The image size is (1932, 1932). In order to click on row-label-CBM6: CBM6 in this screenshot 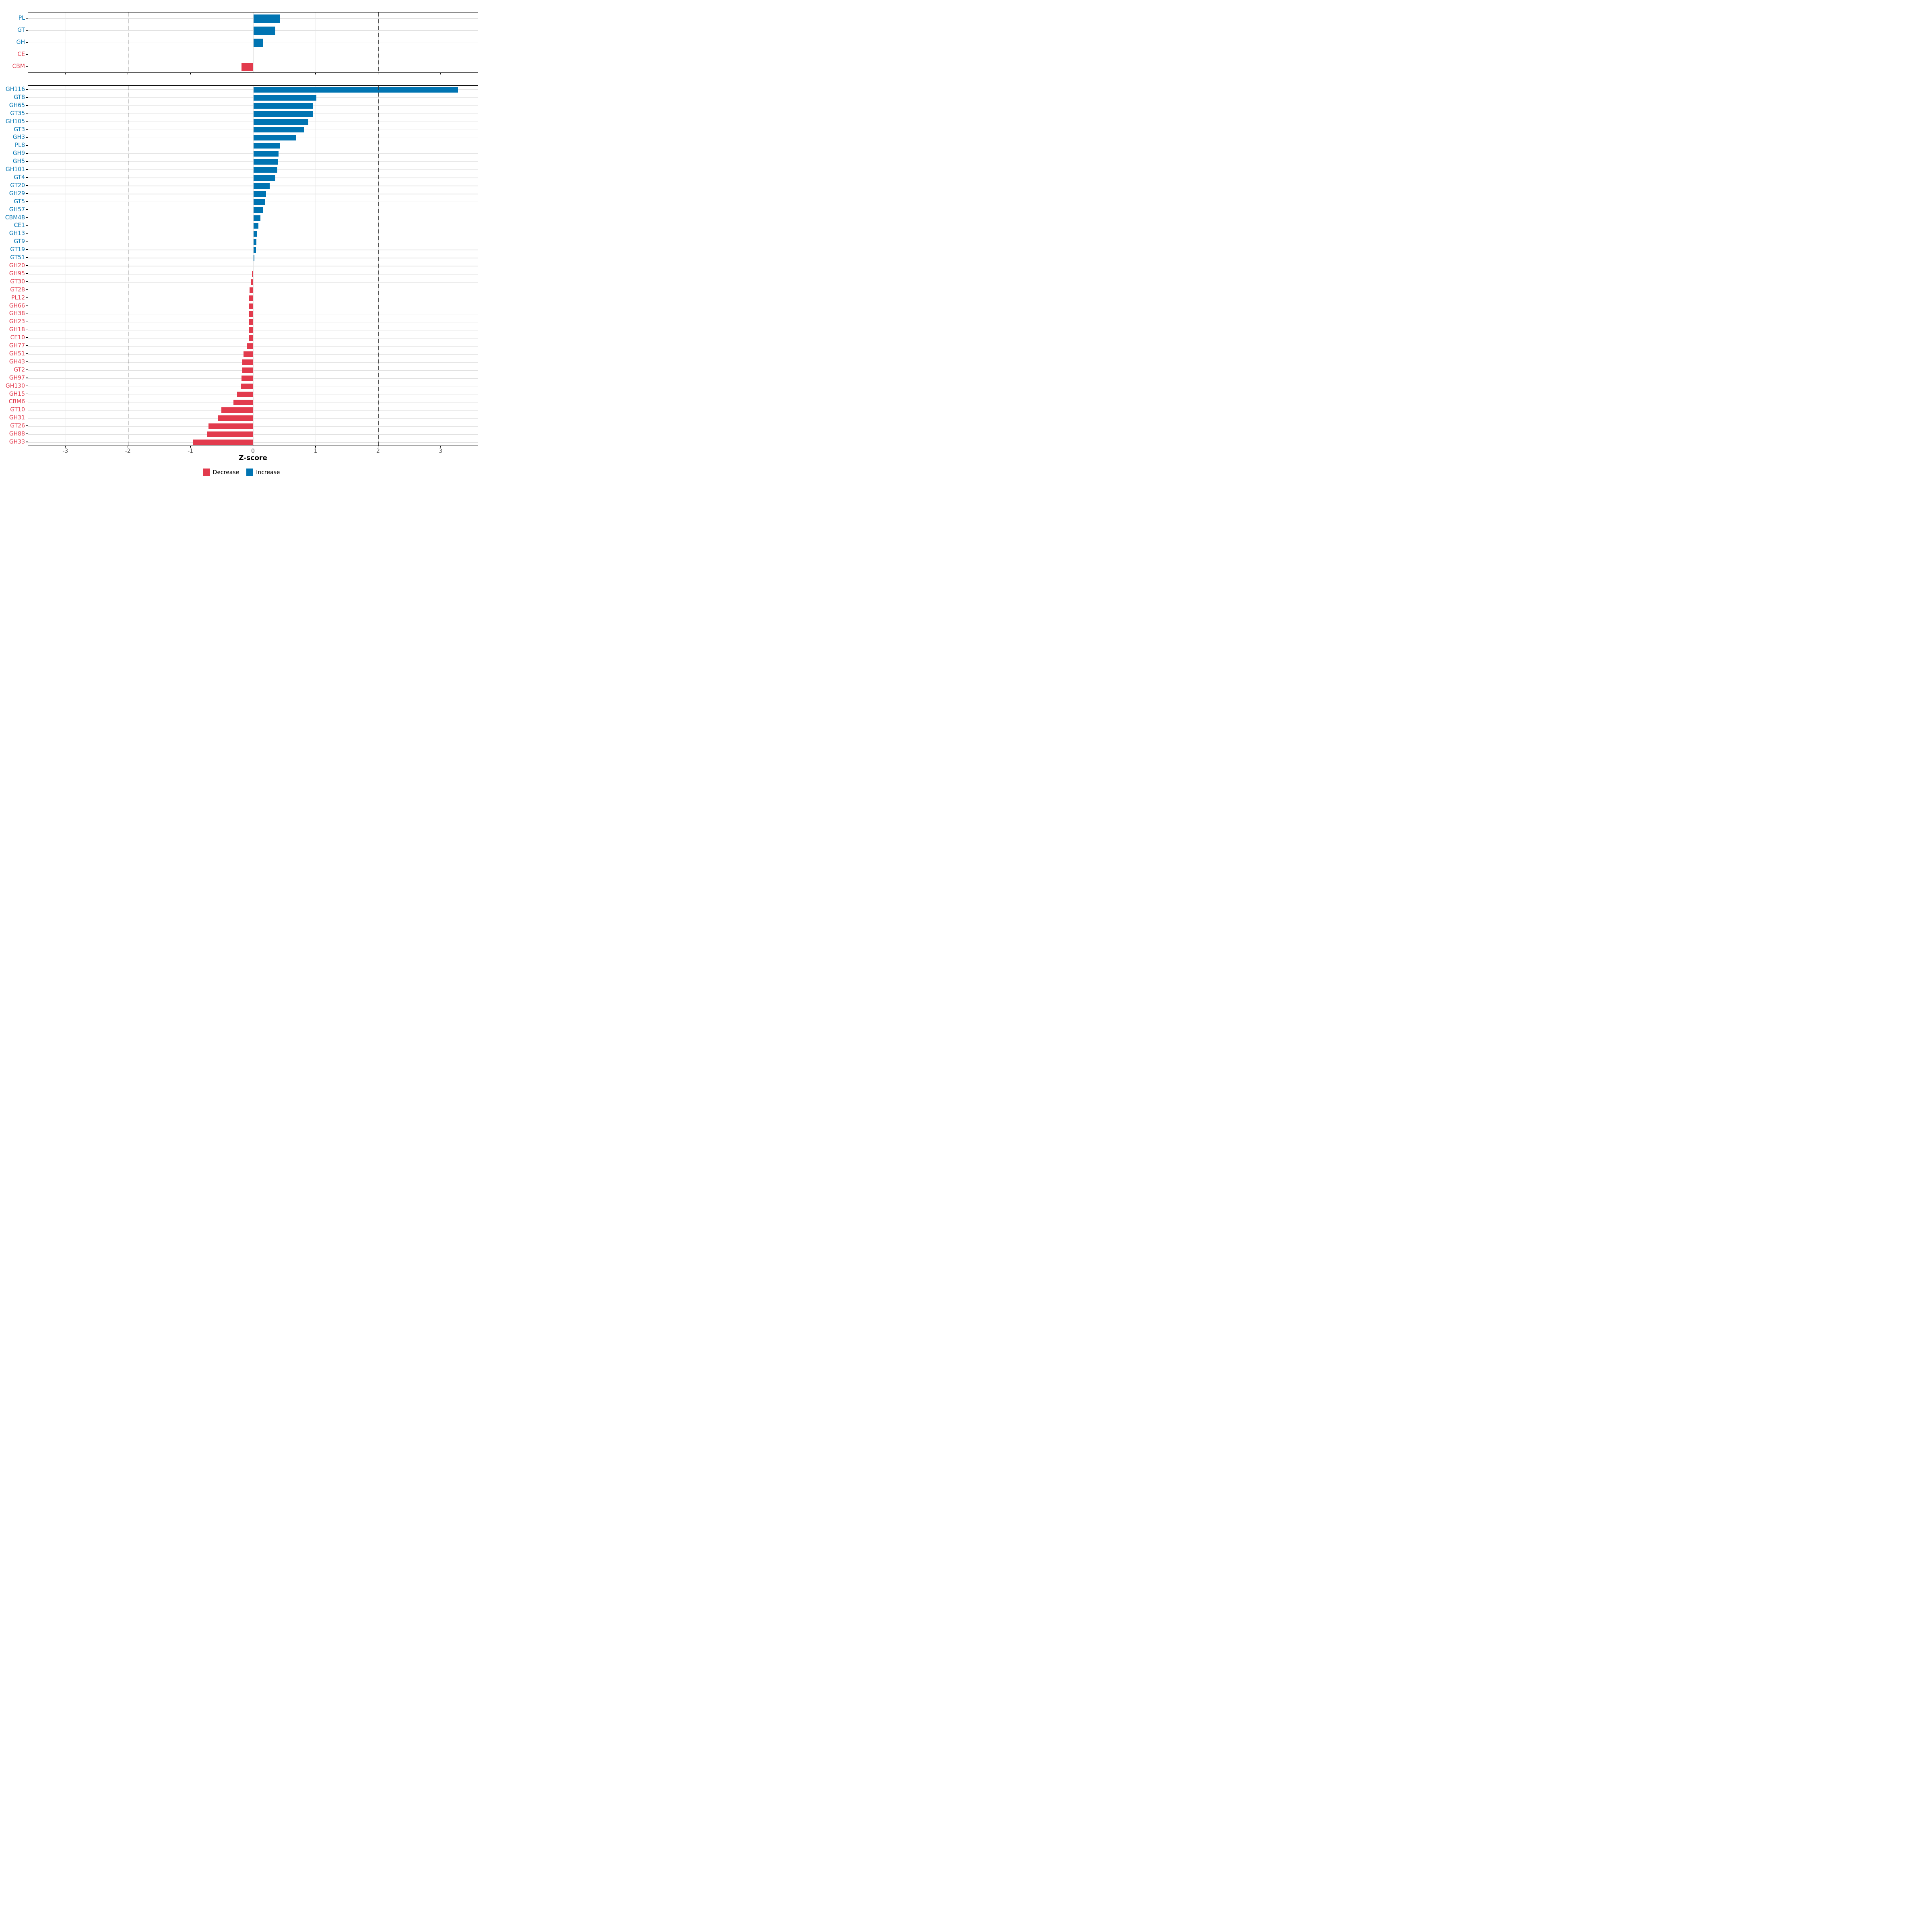, I will do `click(16, 401)`.